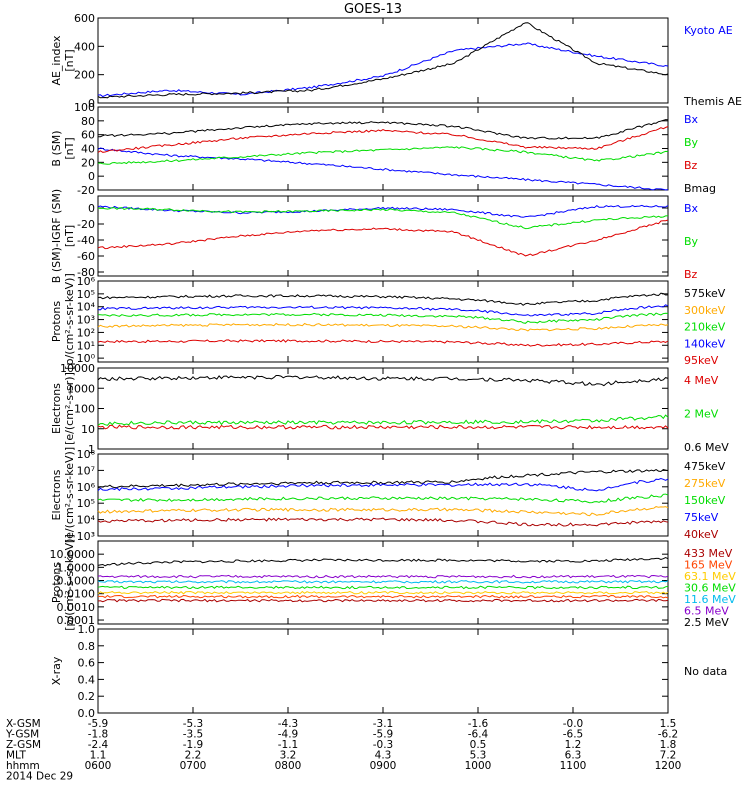 This screenshot has height=800, width=750. Describe the element at coordinates (69, 236) in the screenshot. I see `y-axis-label: [nT]` at that location.